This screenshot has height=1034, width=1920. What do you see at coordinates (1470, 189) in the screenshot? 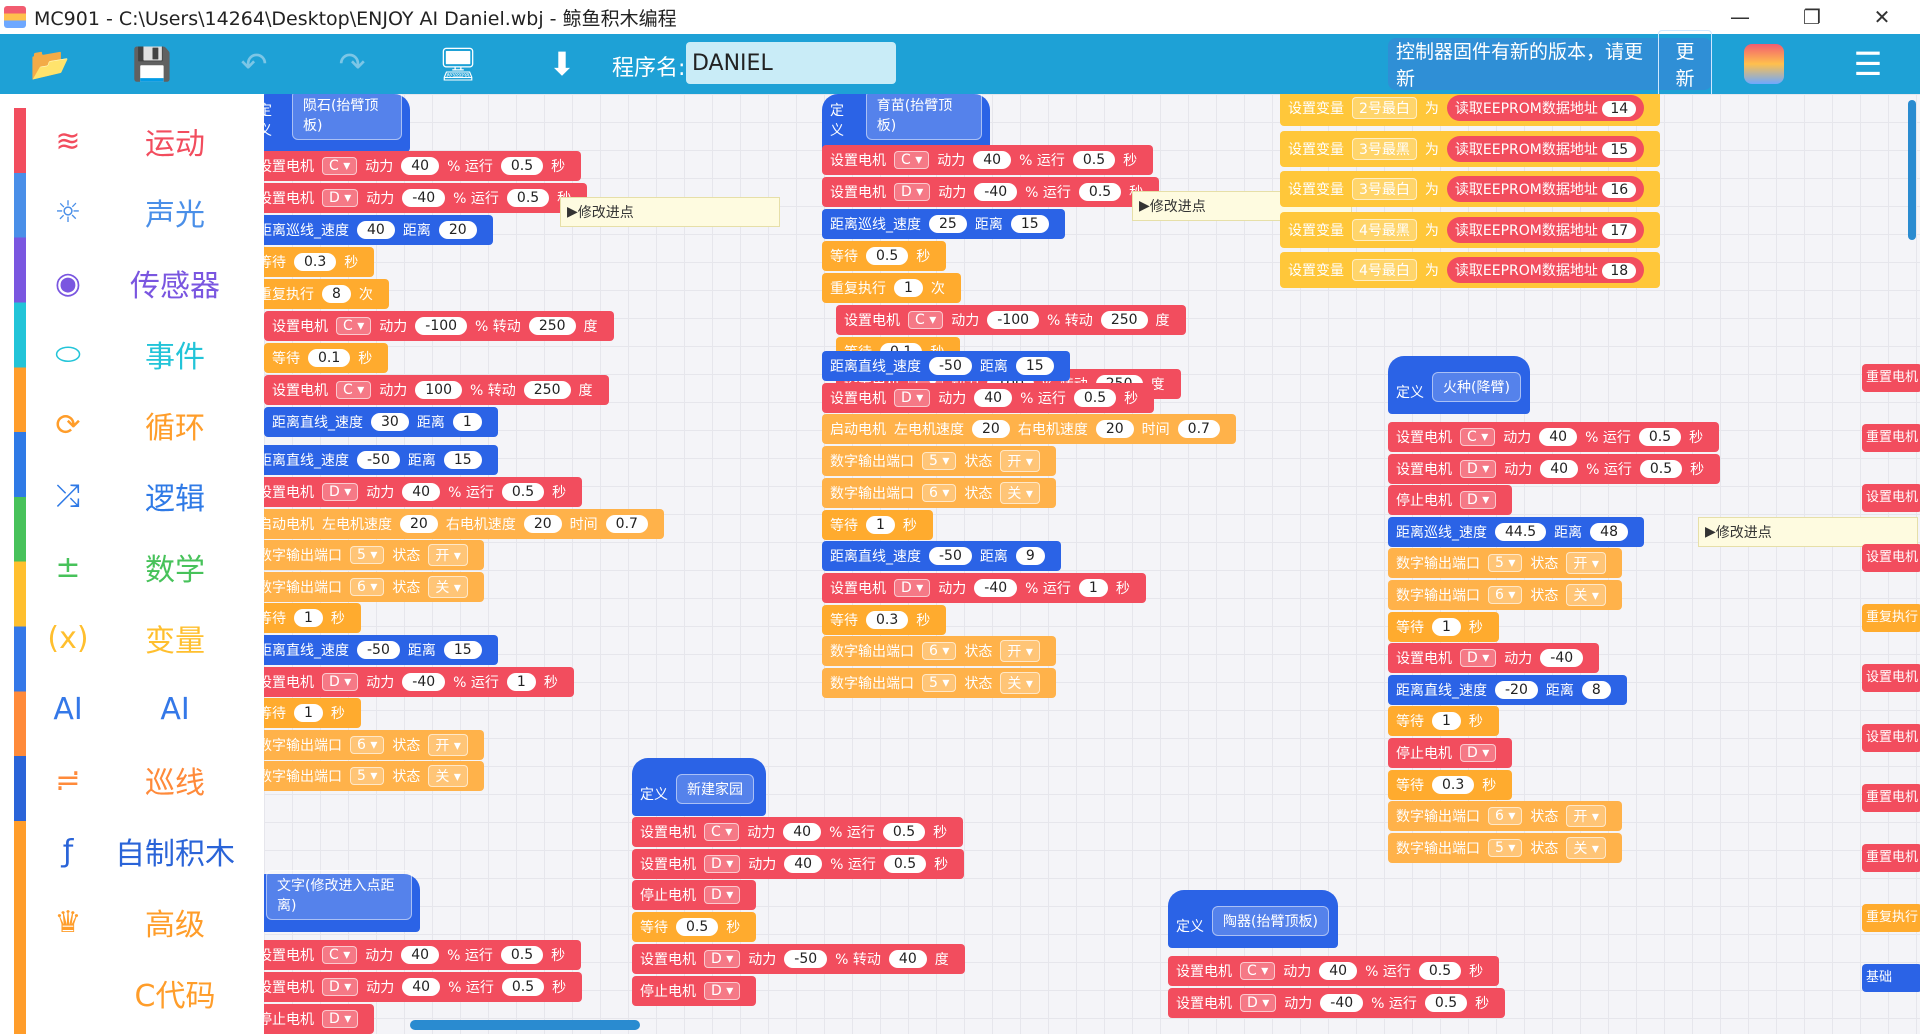
I see `set-variable-block: 设置变量 3号最白为读取EEPROM数据地址 16` at bounding box center [1470, 189].